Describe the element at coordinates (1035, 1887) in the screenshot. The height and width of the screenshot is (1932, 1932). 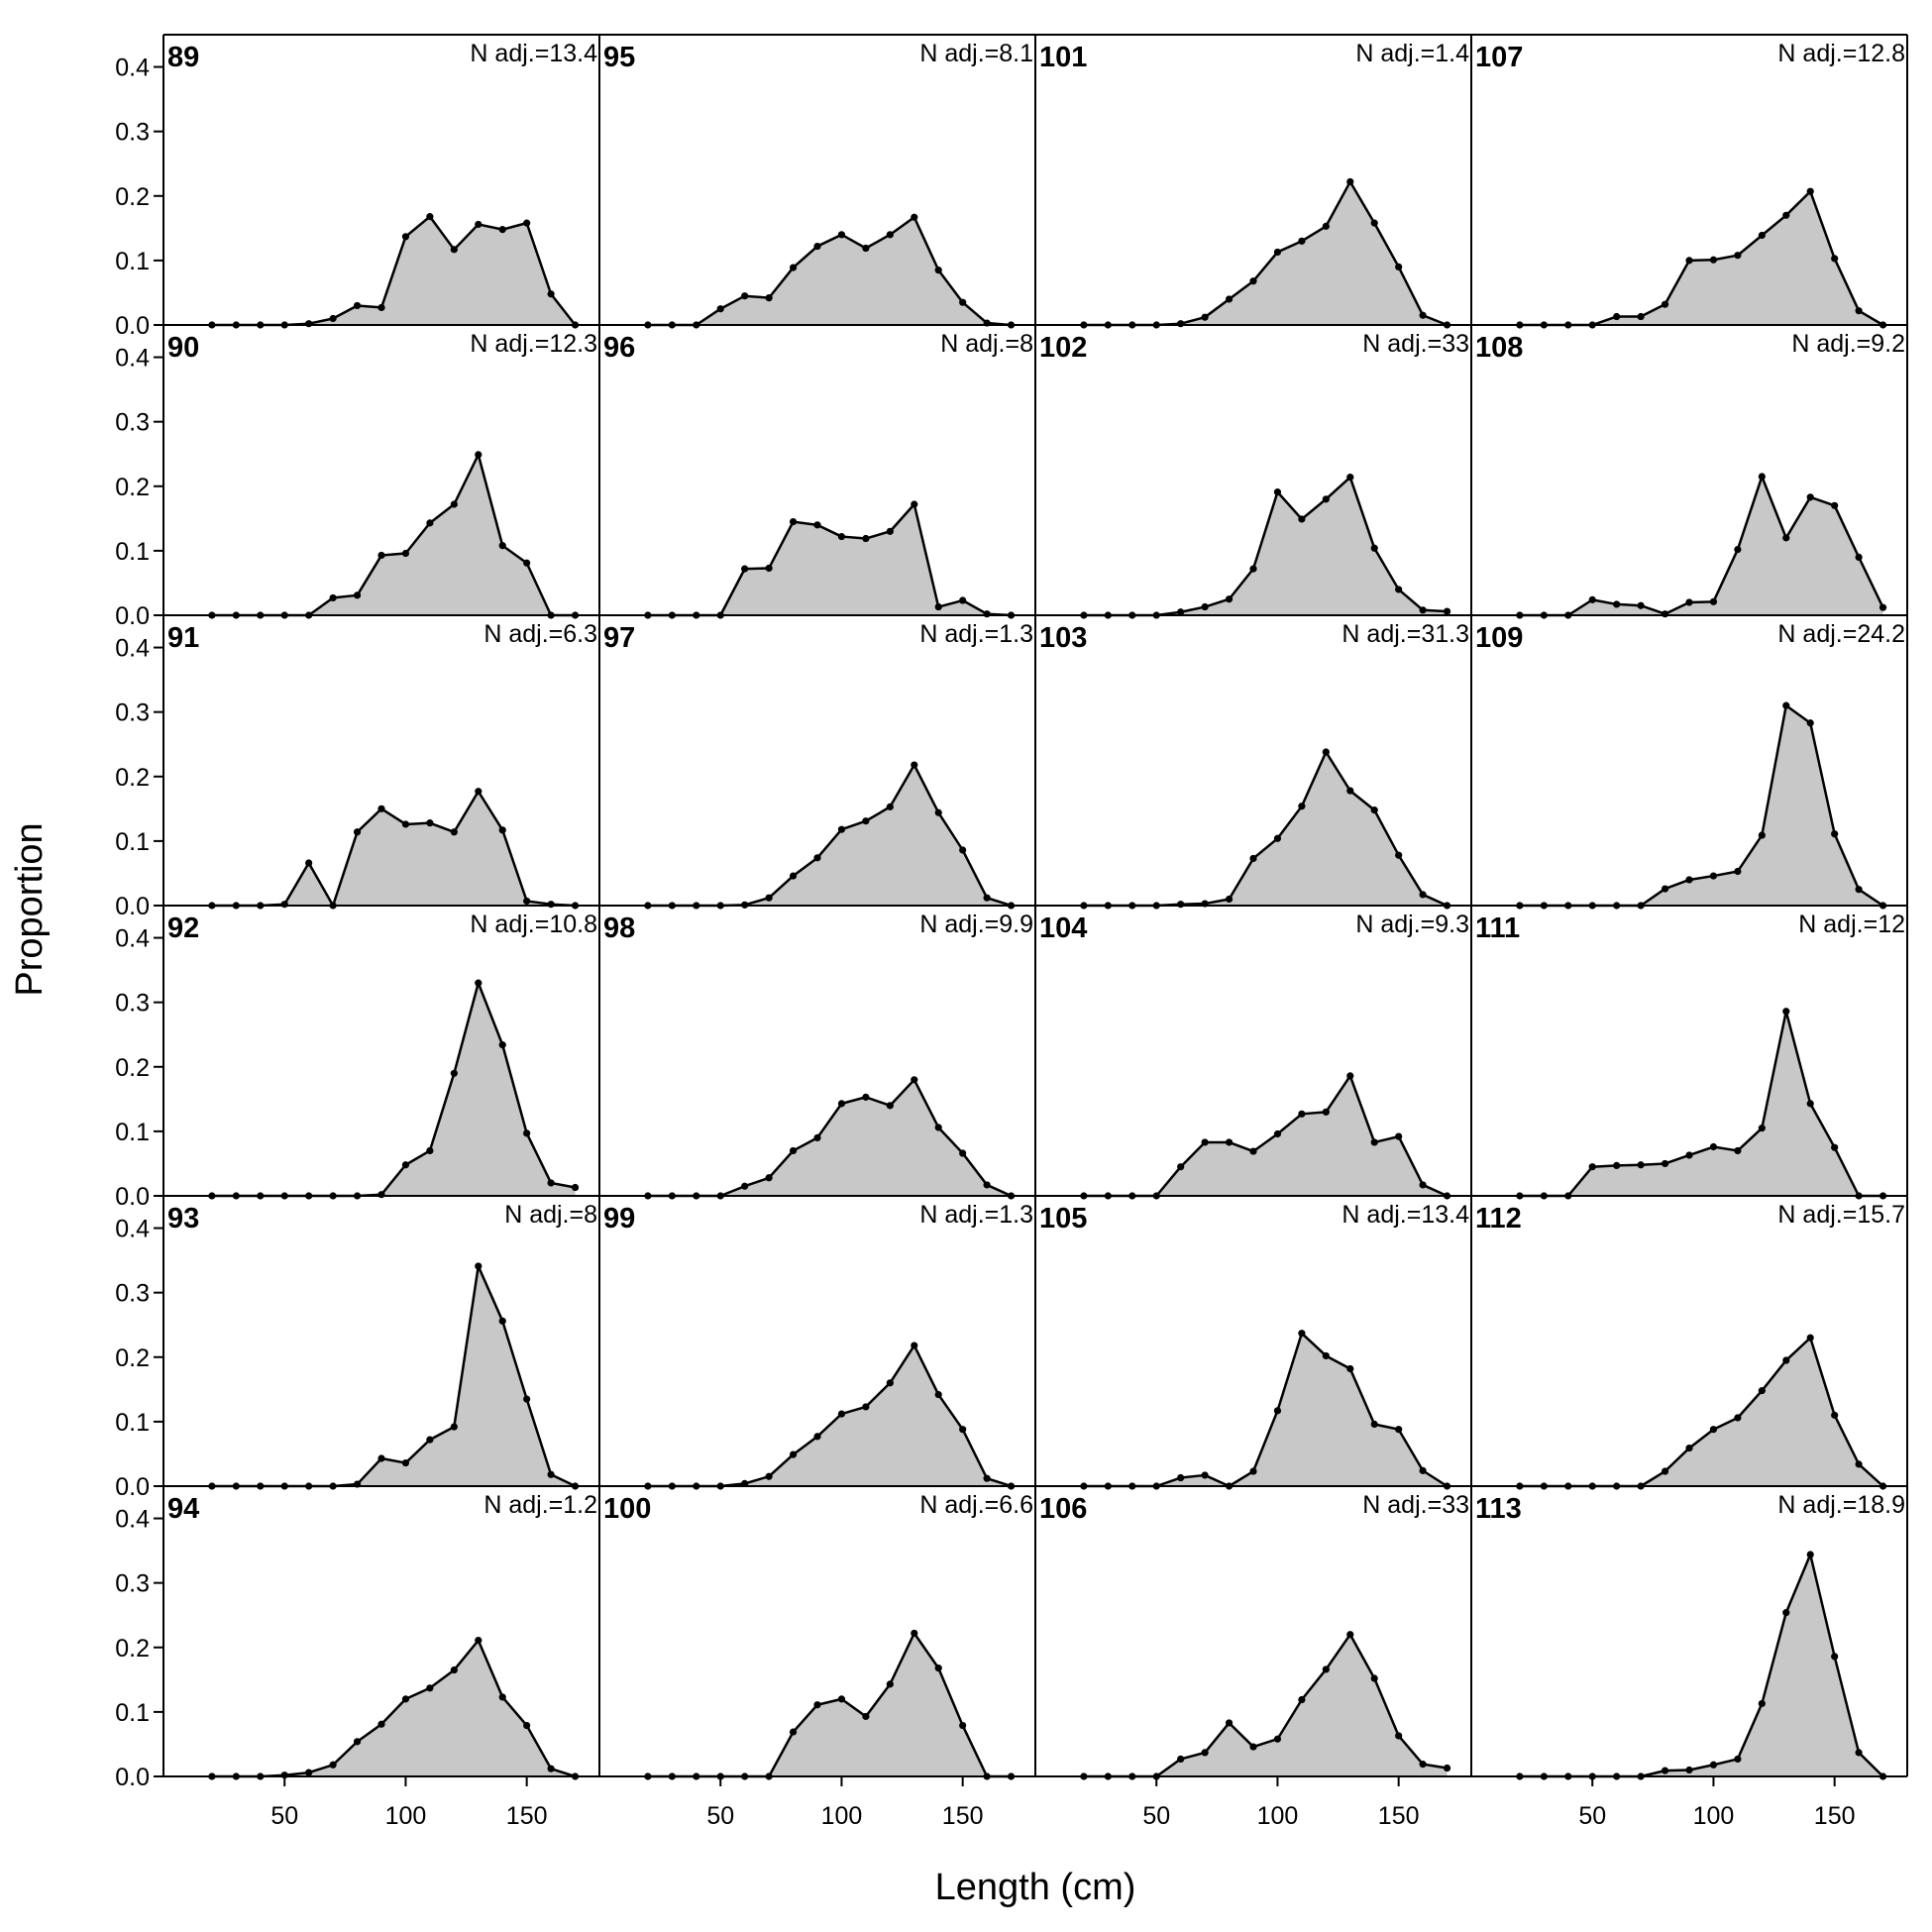
I see `x-axis-label: Length (cm)` at that location.